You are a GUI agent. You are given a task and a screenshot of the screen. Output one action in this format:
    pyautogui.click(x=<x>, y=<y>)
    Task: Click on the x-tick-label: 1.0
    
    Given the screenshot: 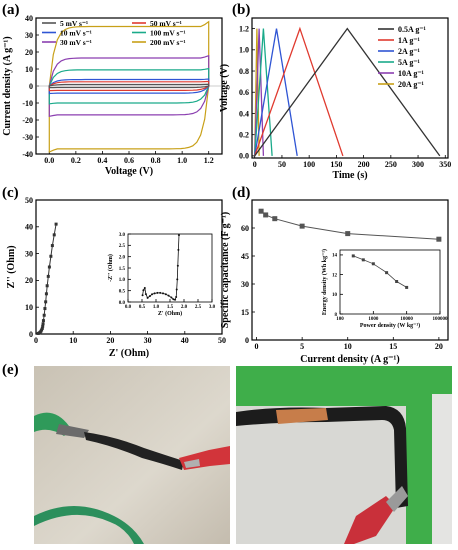 What is the action you would take?
    pyautogui.click(x=182, y=160)
    